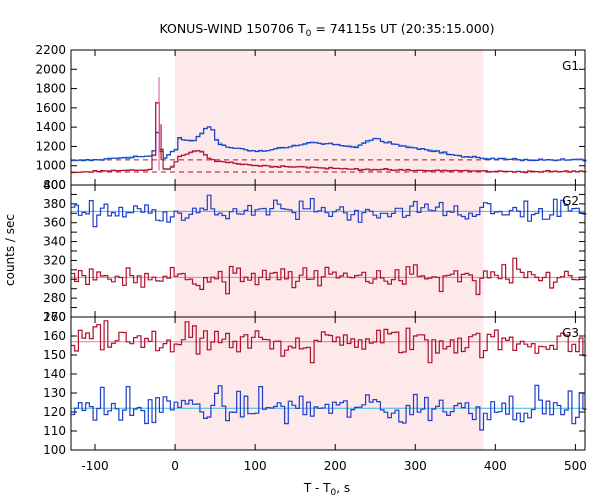 This screenshot has width=600, height=500. Describe the element at coordinates (94, 466) in the screenshot. I see `x-tick-label--100: -100` at that location.